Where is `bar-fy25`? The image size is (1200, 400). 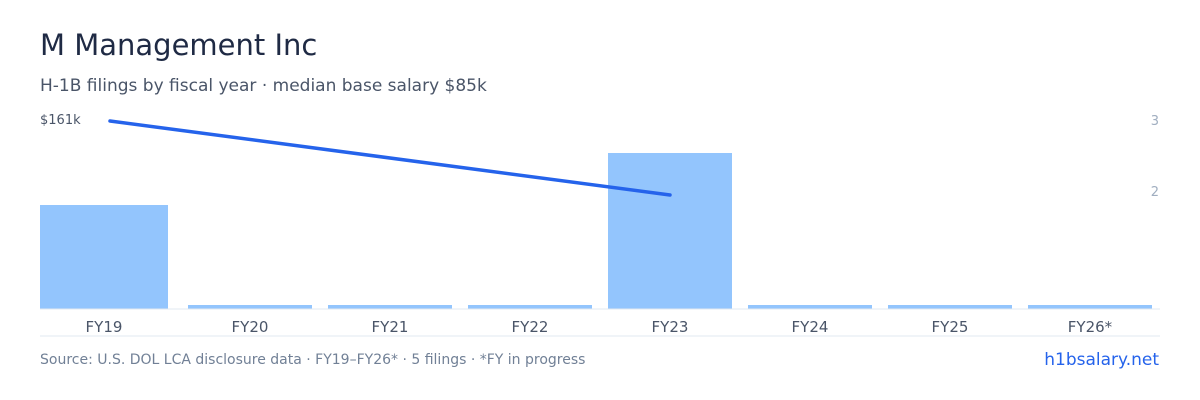
bar-fy25 is located at coordinates (950, 307).